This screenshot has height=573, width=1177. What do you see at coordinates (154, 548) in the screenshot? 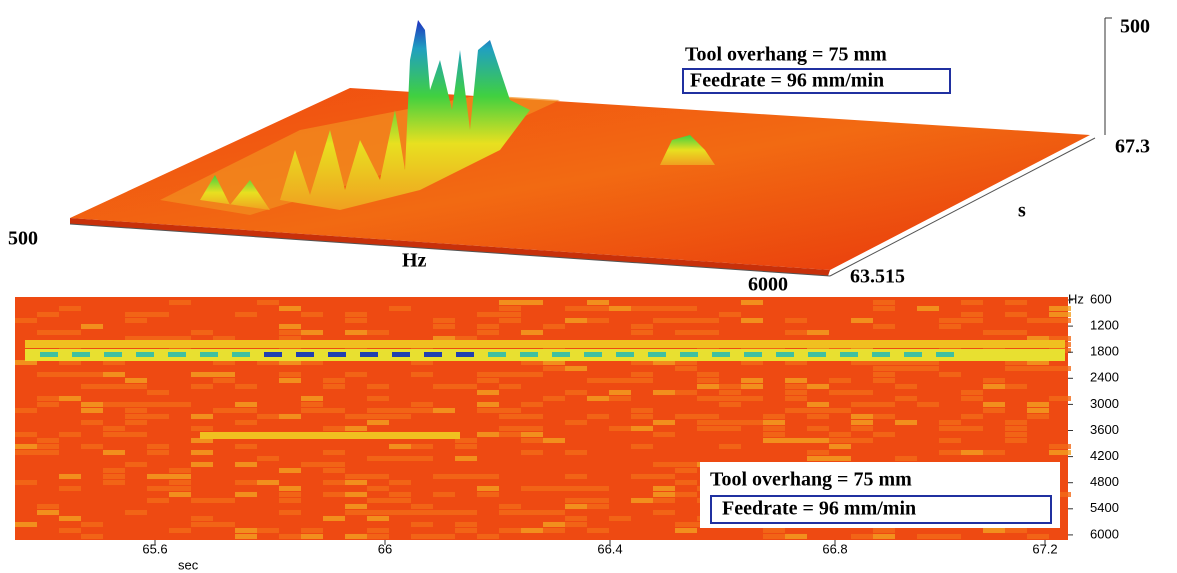
I see `x-tick-label: 65.6` at bounding box center [154, 548].